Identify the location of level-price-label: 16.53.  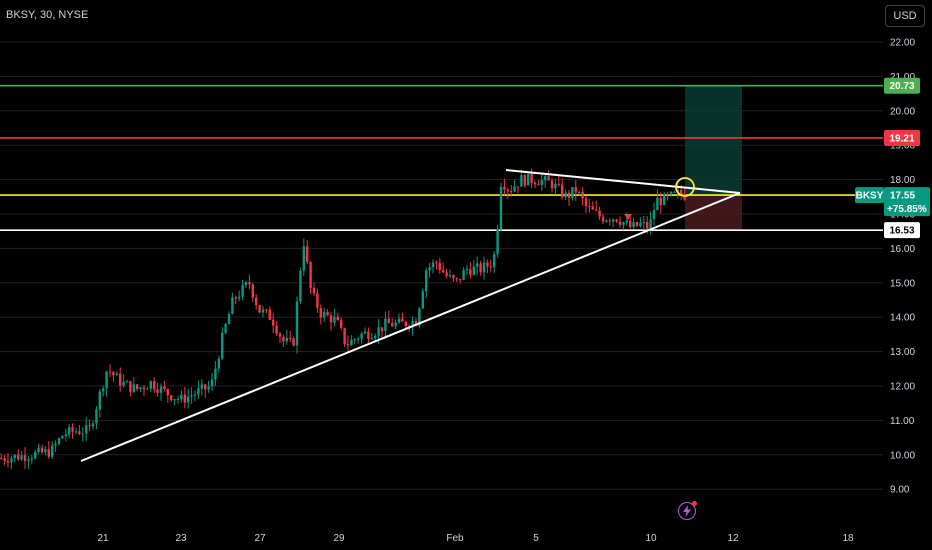
(901, 231).